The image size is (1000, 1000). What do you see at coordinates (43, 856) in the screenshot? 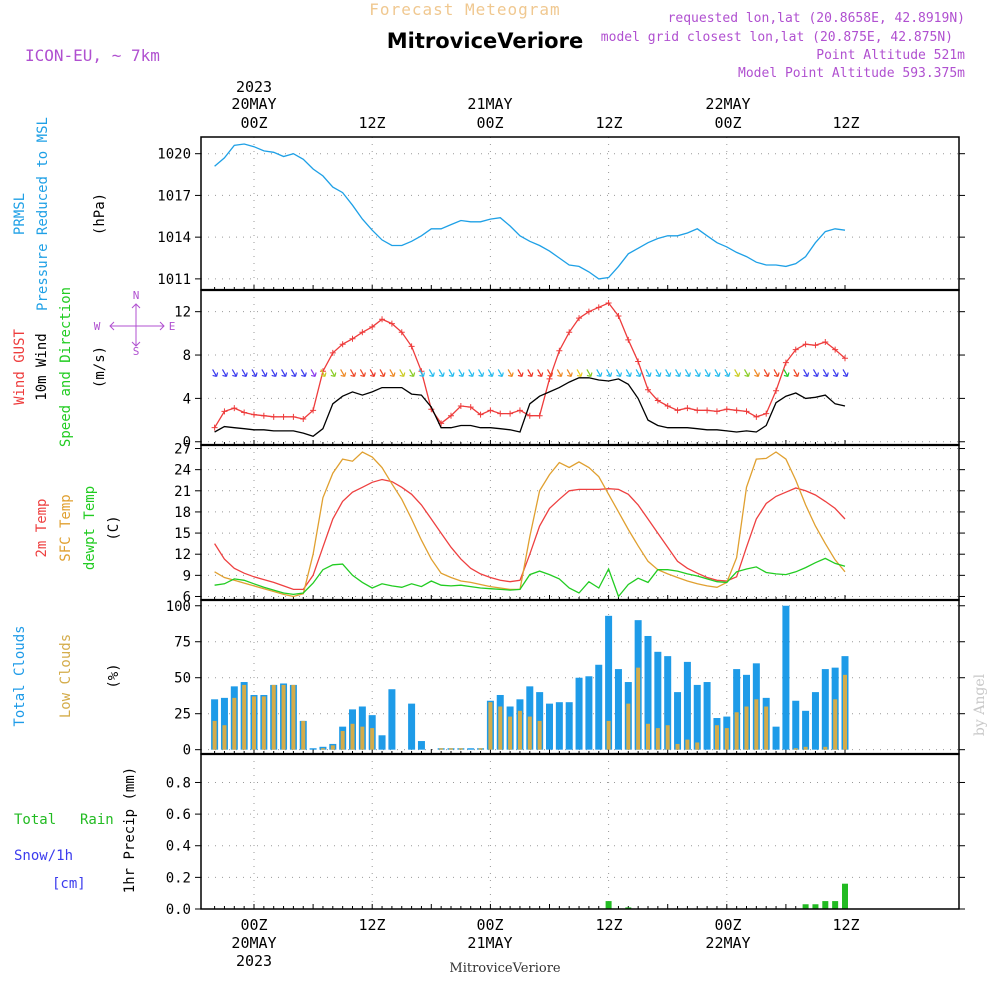
I see `precip-snow-label: Snow/1h` at bounding box center [43, 856].